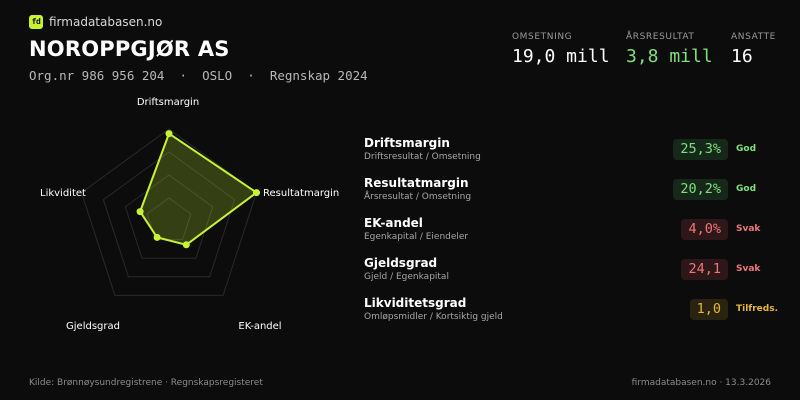 The height and width of the screenshot is (400, 800). I want to click on radar-label-ek-andel: EK-andel, so click(259, 326).